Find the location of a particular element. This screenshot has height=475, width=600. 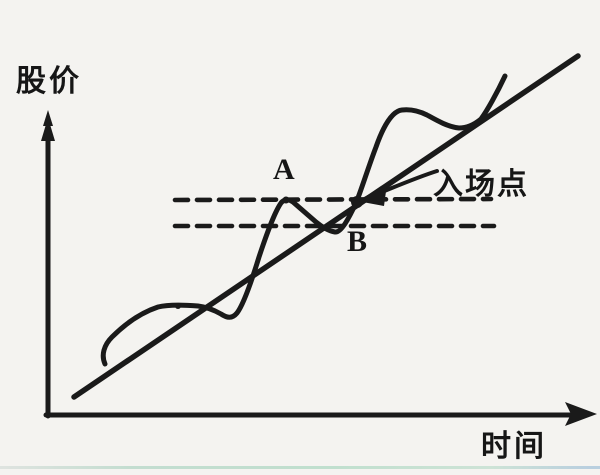

x-axis-label: 时间 is located at coordinates (514, 446).